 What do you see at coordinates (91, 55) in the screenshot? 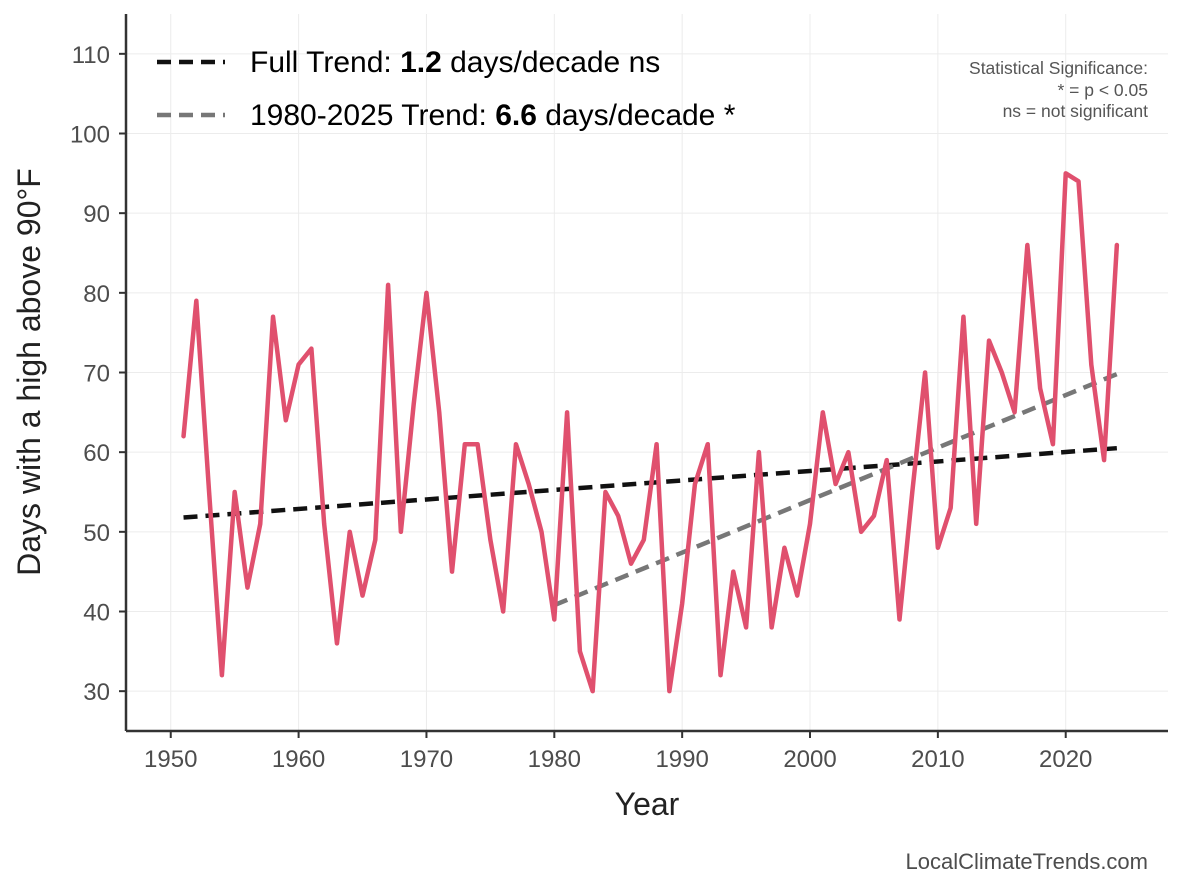
I see `y-tick-label: 110` at bounding box center [91, 55].